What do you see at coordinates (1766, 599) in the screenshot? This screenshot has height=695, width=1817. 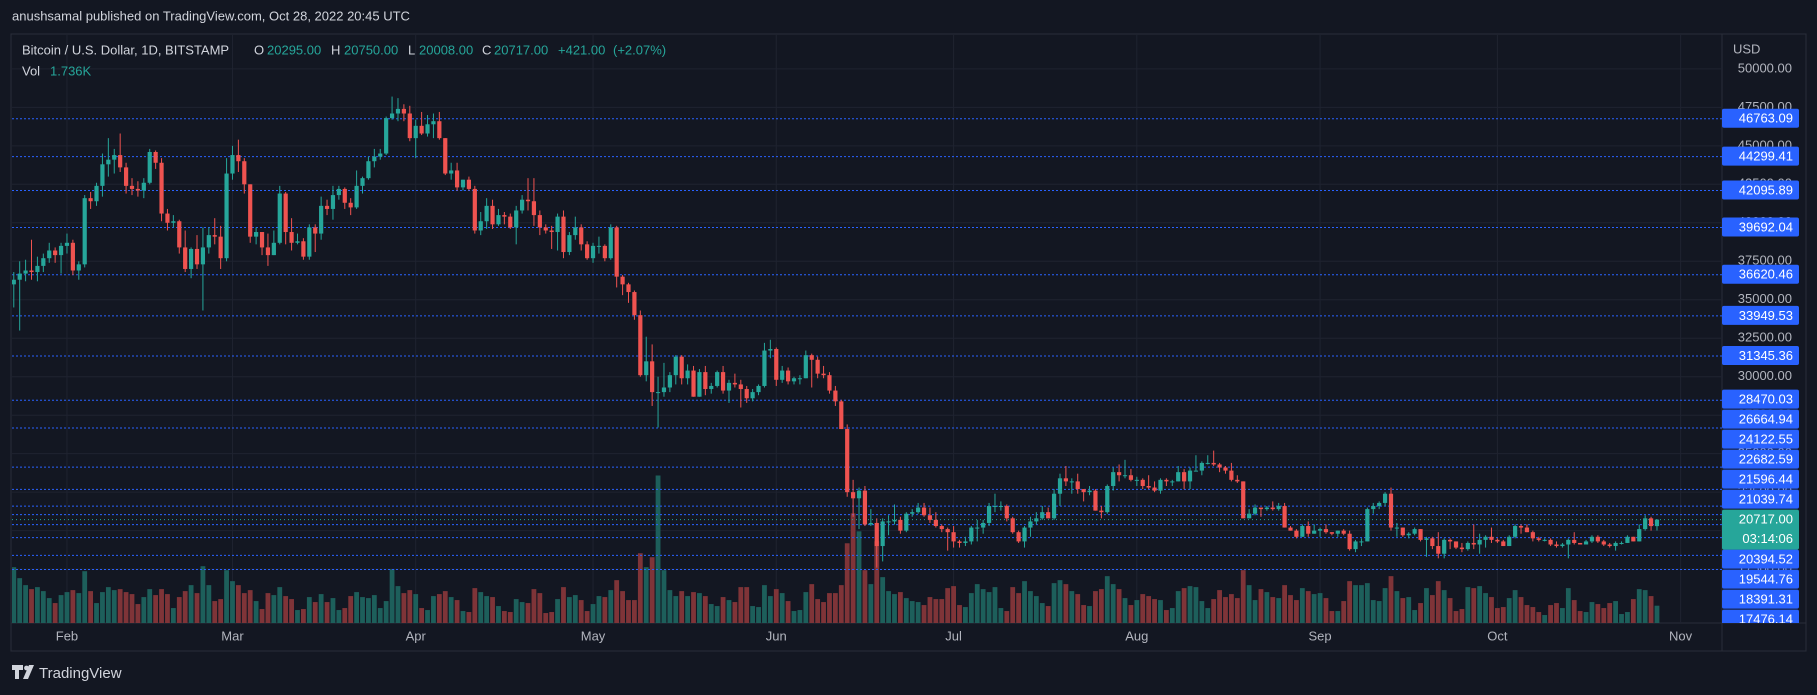 I see `price-label: 18391.31` at bounding box center [1766, 599].